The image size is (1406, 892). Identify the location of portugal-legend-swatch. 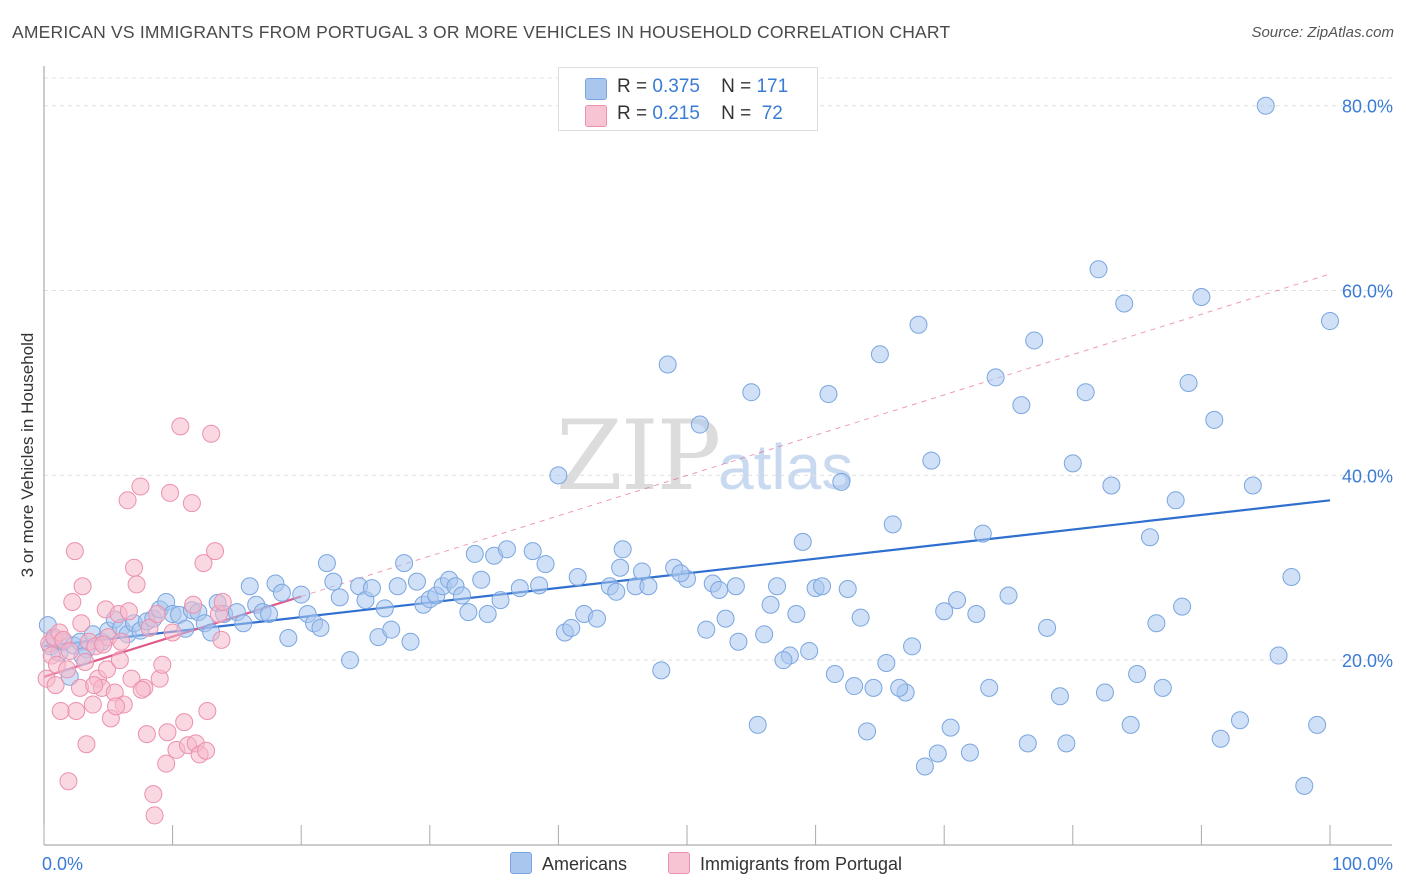
(679, 863).